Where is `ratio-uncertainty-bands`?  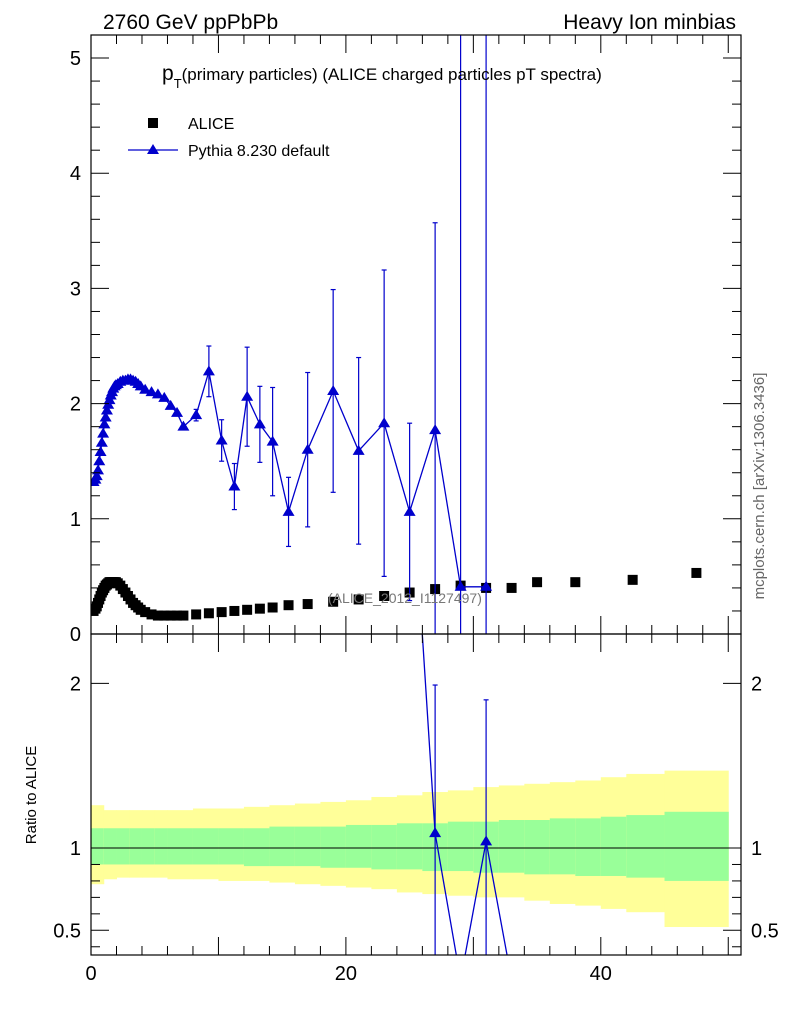 ratio-uncertainty-bands is located at coordinates (416, 849).